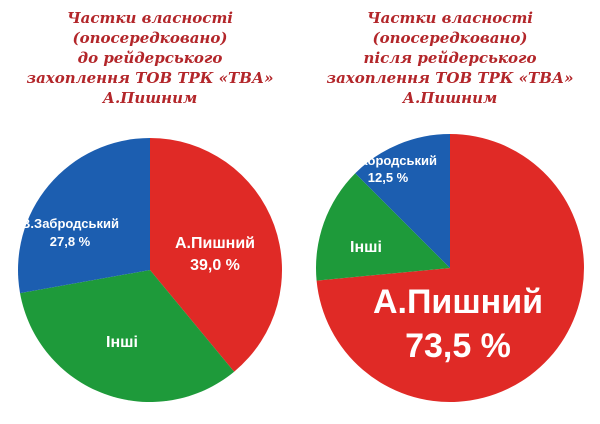  I want to click on slice-value-label: 39,0 %, so click(215, 265).